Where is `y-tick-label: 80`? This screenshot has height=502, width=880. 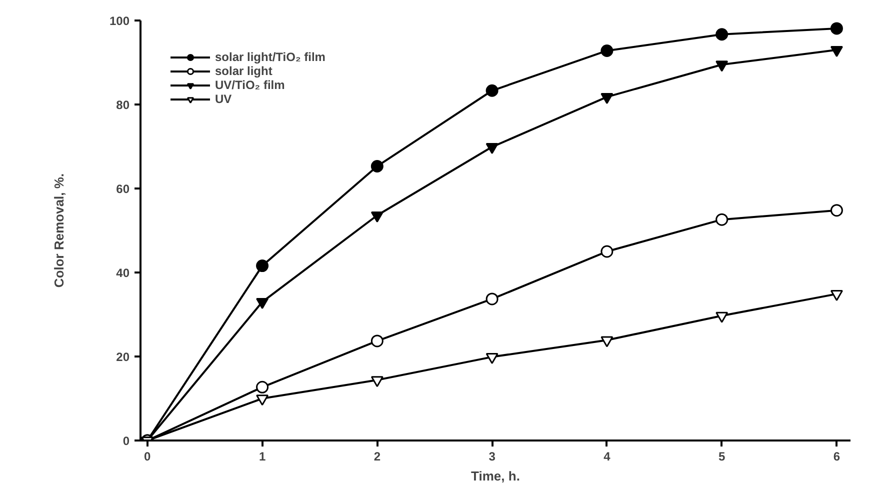
y-tick-label: 80 is located at coordinates (123, 105).